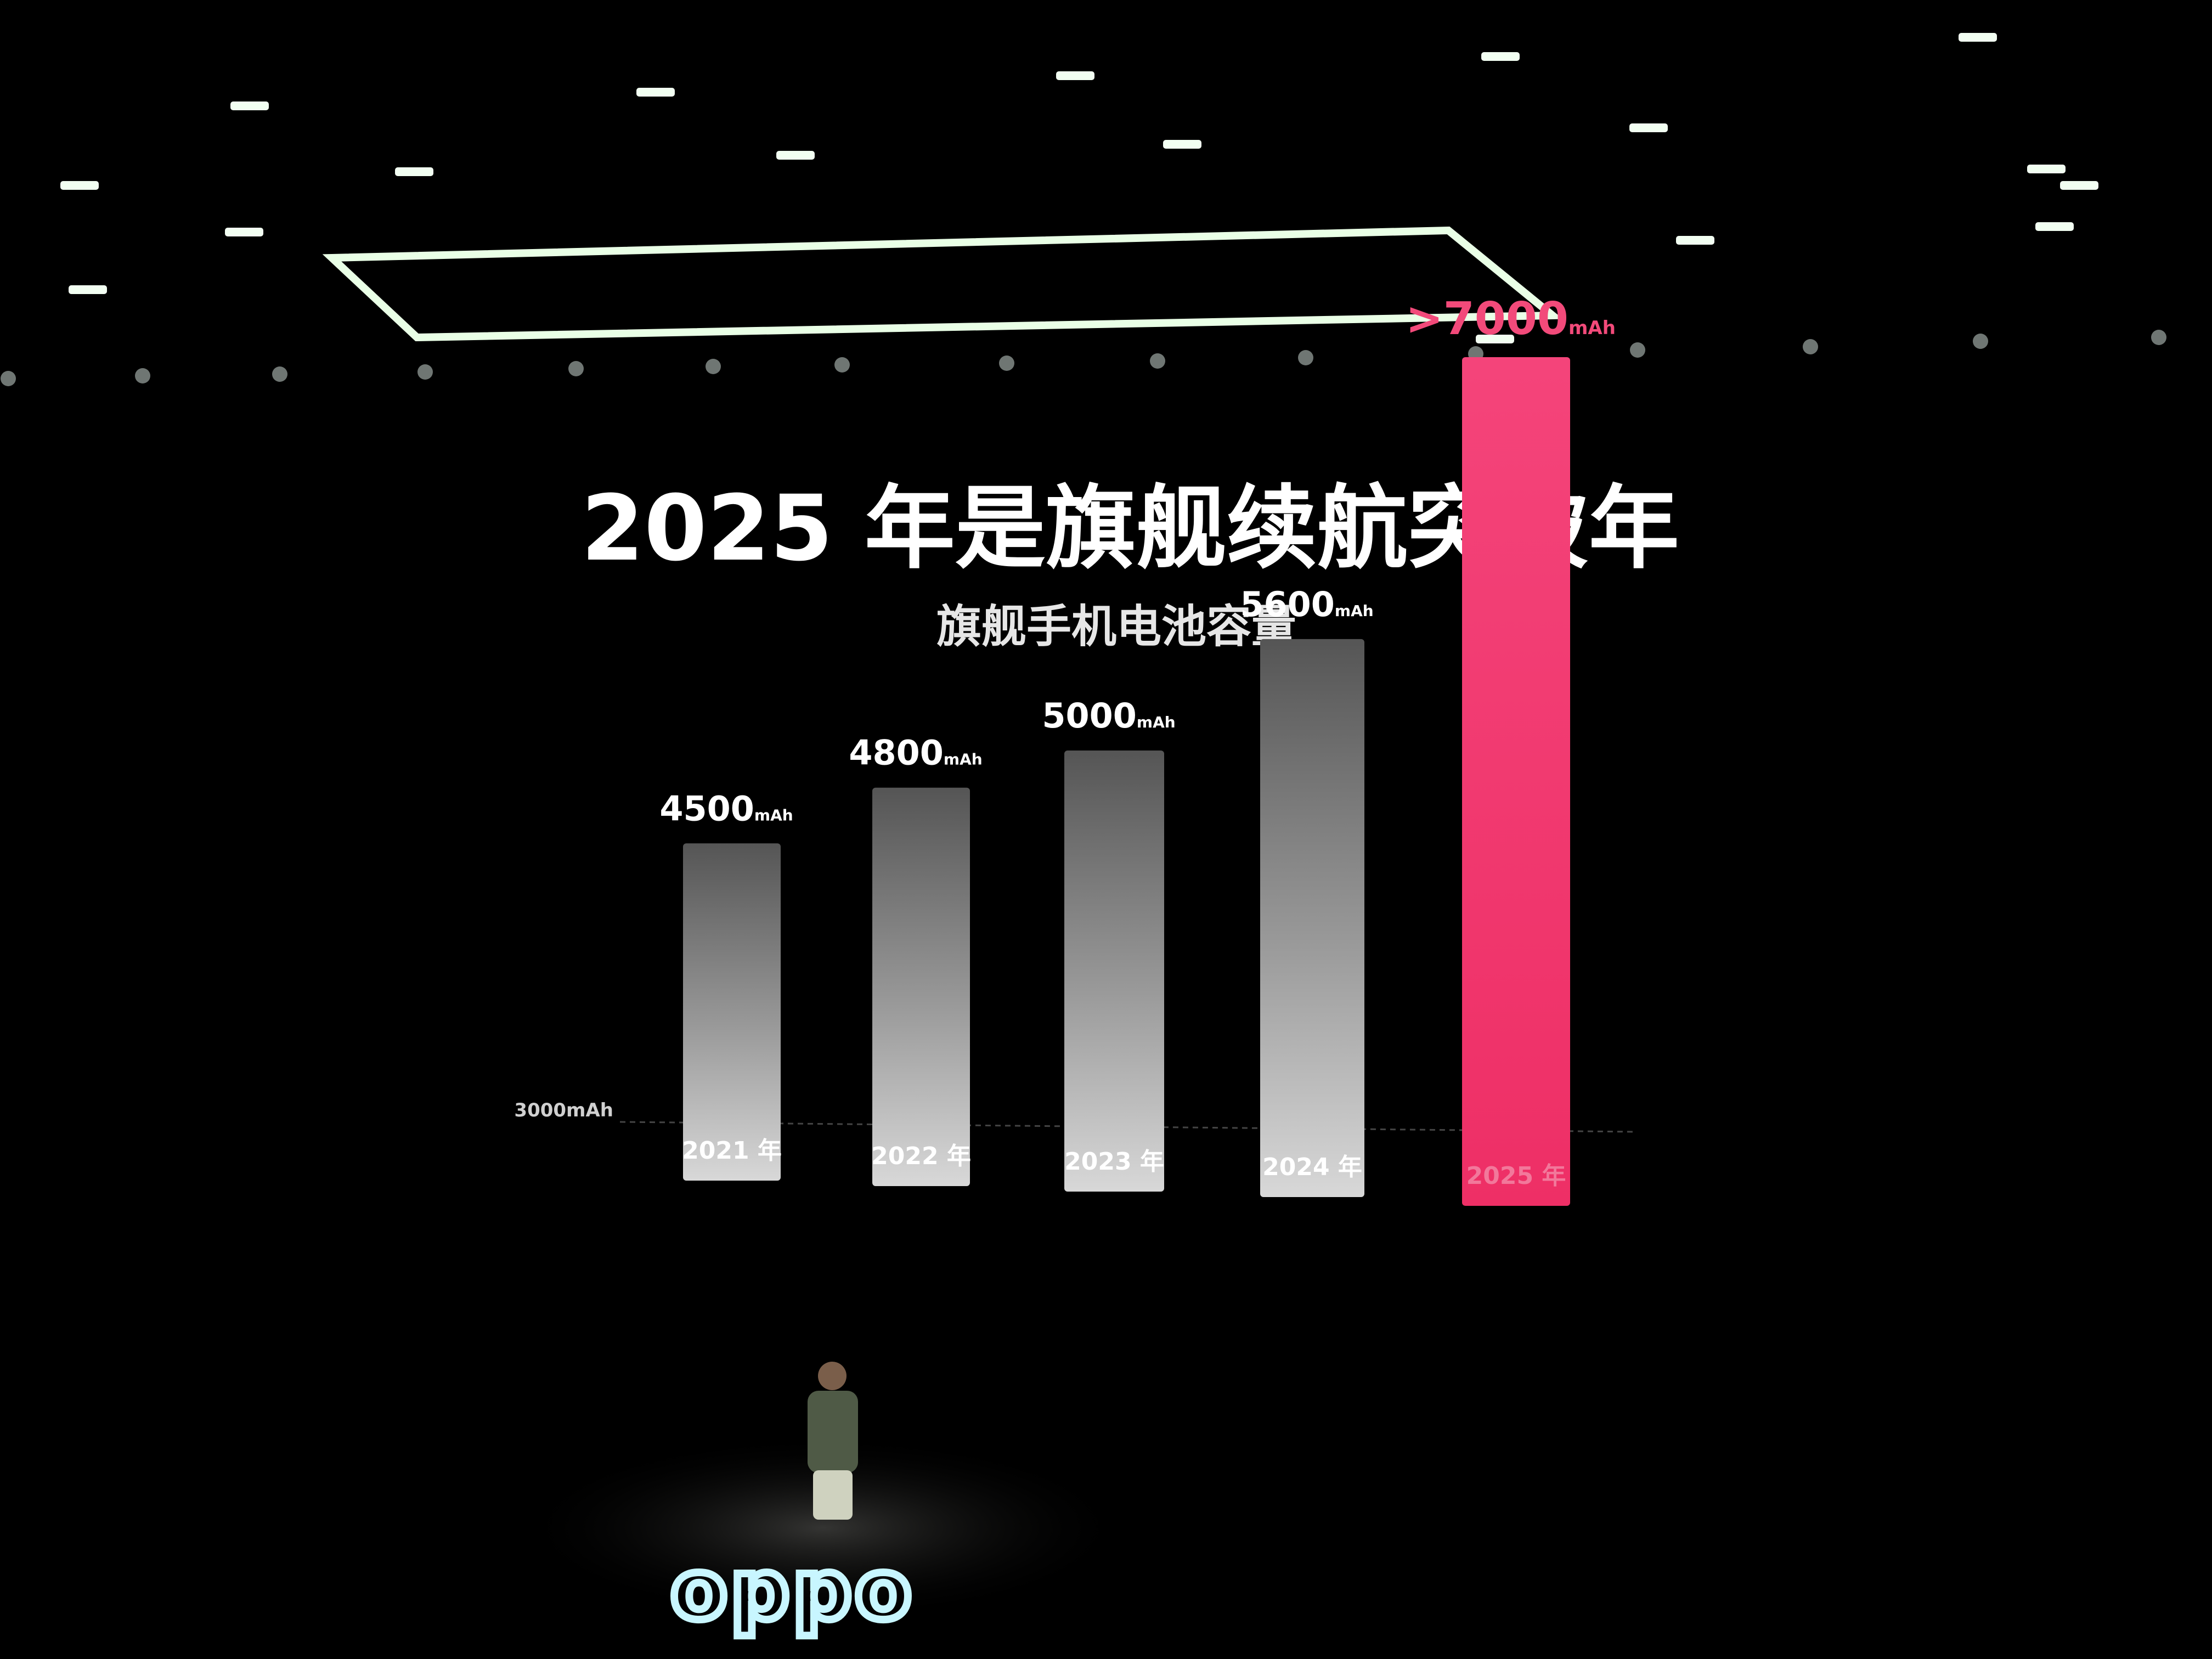 This screenshot has width=2212, height=1659. What do you see at coordinates (726, 808) in the screenshot?
I see `bar-value-label-1: 4500mAh` at bounding box center [726, 808].